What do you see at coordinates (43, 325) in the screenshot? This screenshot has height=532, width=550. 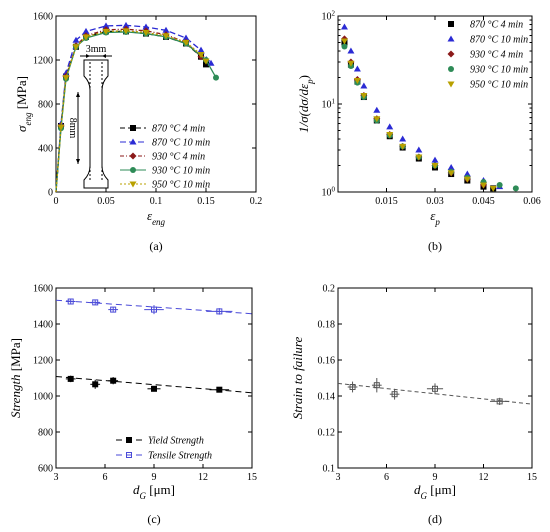 I see `y-tick-label: 1400` at bounding box center [43, 325].